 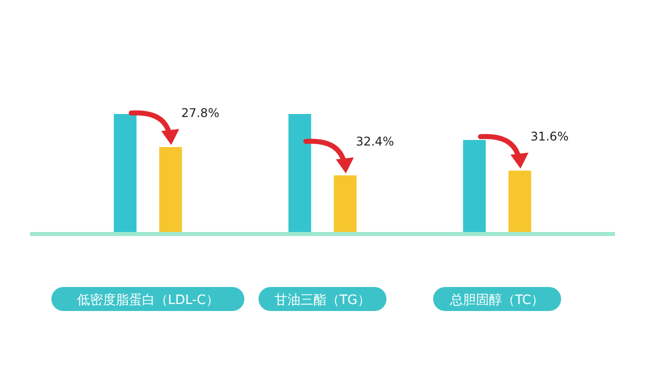 What do you see at coordinates (200, 113) in the screenshot?
I see `annotation: 27.8%` at bounding box center [200, 113].